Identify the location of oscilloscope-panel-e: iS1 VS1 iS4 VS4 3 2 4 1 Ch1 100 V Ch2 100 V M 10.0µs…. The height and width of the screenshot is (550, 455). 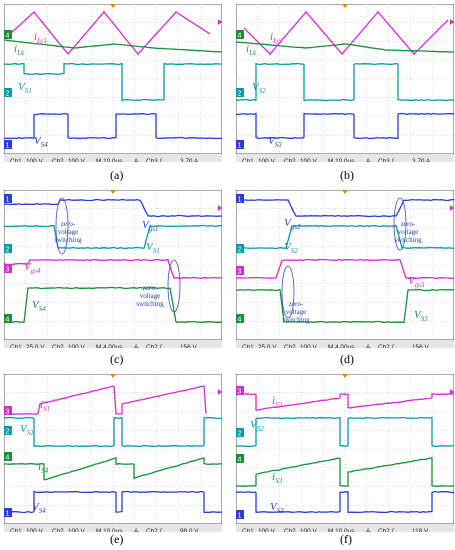
(113, 460).